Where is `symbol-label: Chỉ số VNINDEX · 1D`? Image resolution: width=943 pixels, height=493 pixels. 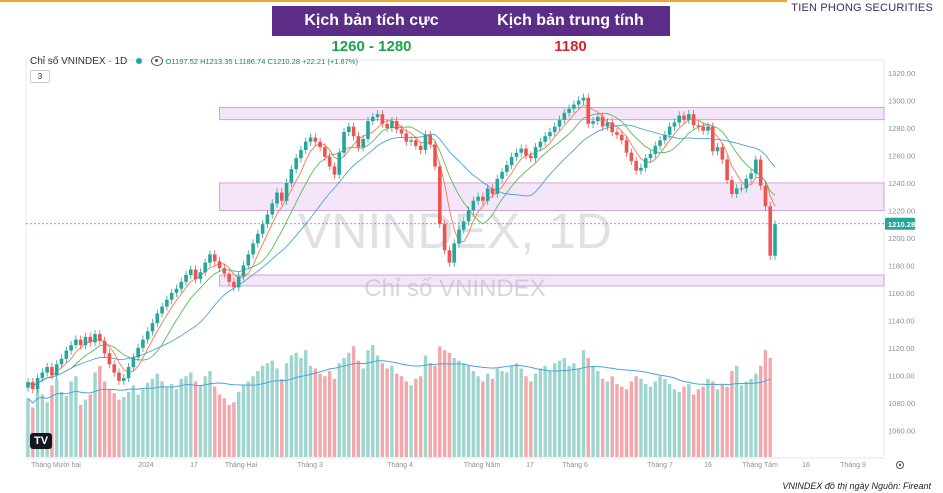
symbol-label: Chỉ số VNINDEX · 1D is located at coordinates (79, 61).